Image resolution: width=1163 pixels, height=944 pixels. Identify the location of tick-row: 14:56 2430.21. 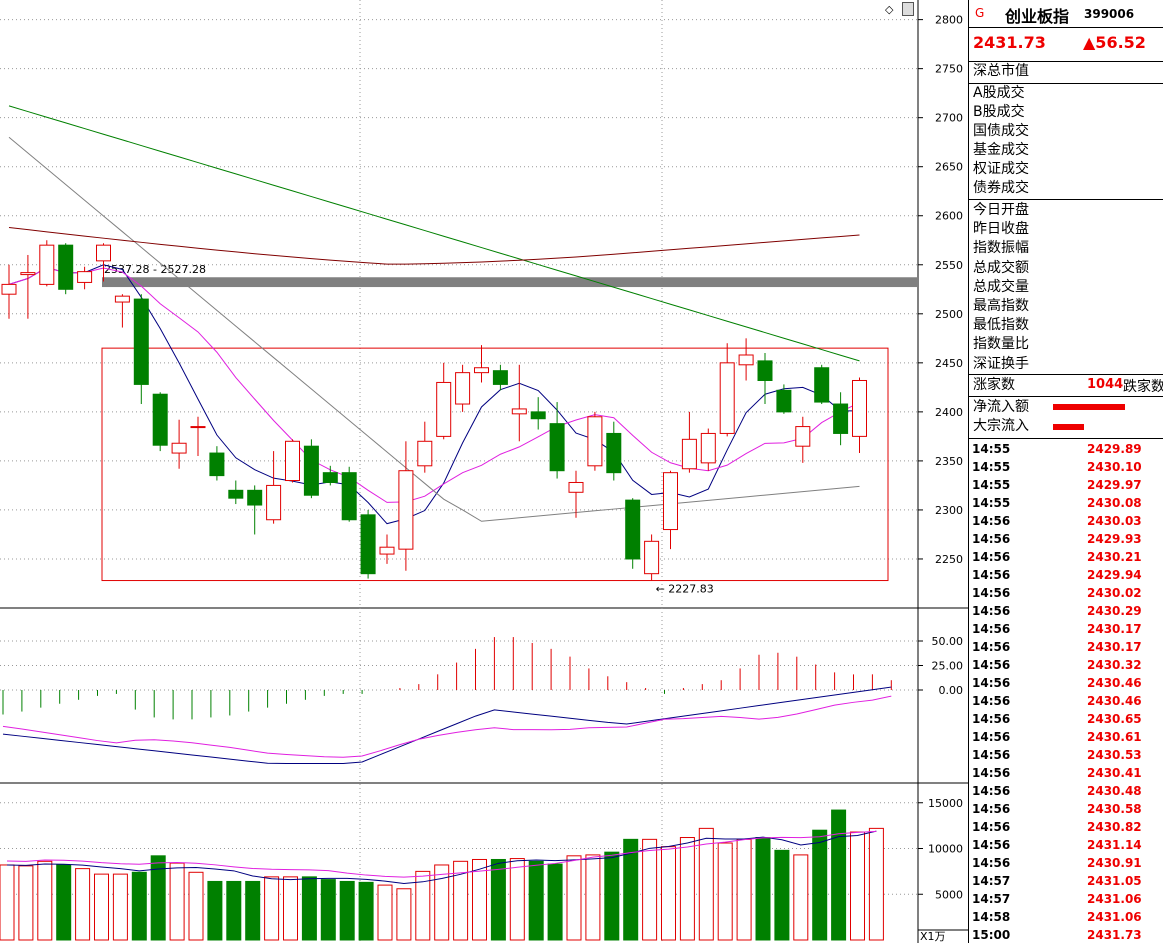
(1066, 557).